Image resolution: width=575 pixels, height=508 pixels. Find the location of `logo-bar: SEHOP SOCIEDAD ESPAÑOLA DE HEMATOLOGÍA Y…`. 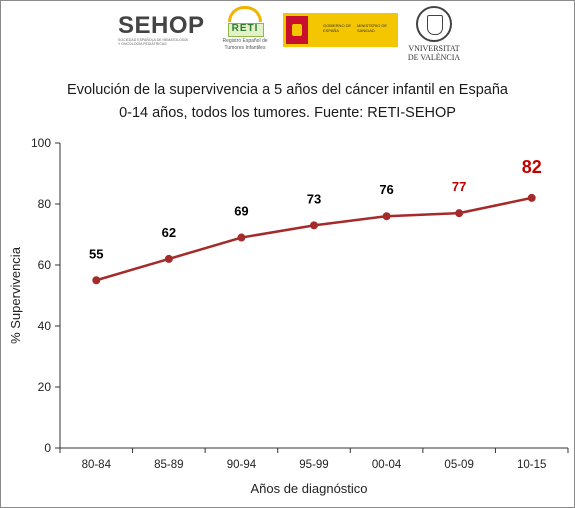

logo-bar: SEHOP SOCIEDAD ESPAÑOLA DE HEMATOLOGÍA Y… is located at coordinates (287, 31).